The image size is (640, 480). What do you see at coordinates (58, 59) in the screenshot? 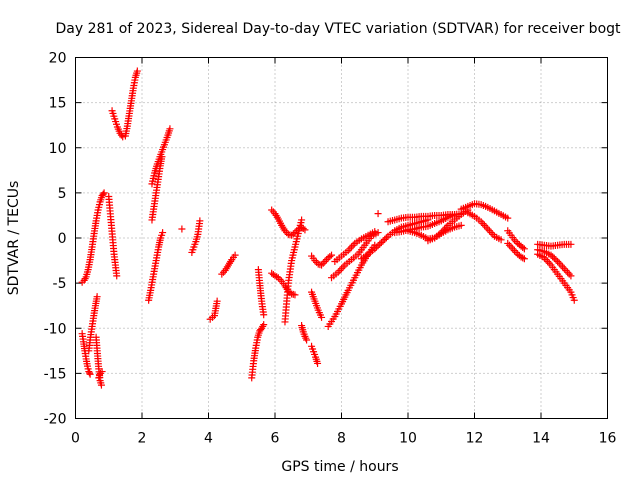
I see `y-tick-label: 20` at bounding box center [58, 59].